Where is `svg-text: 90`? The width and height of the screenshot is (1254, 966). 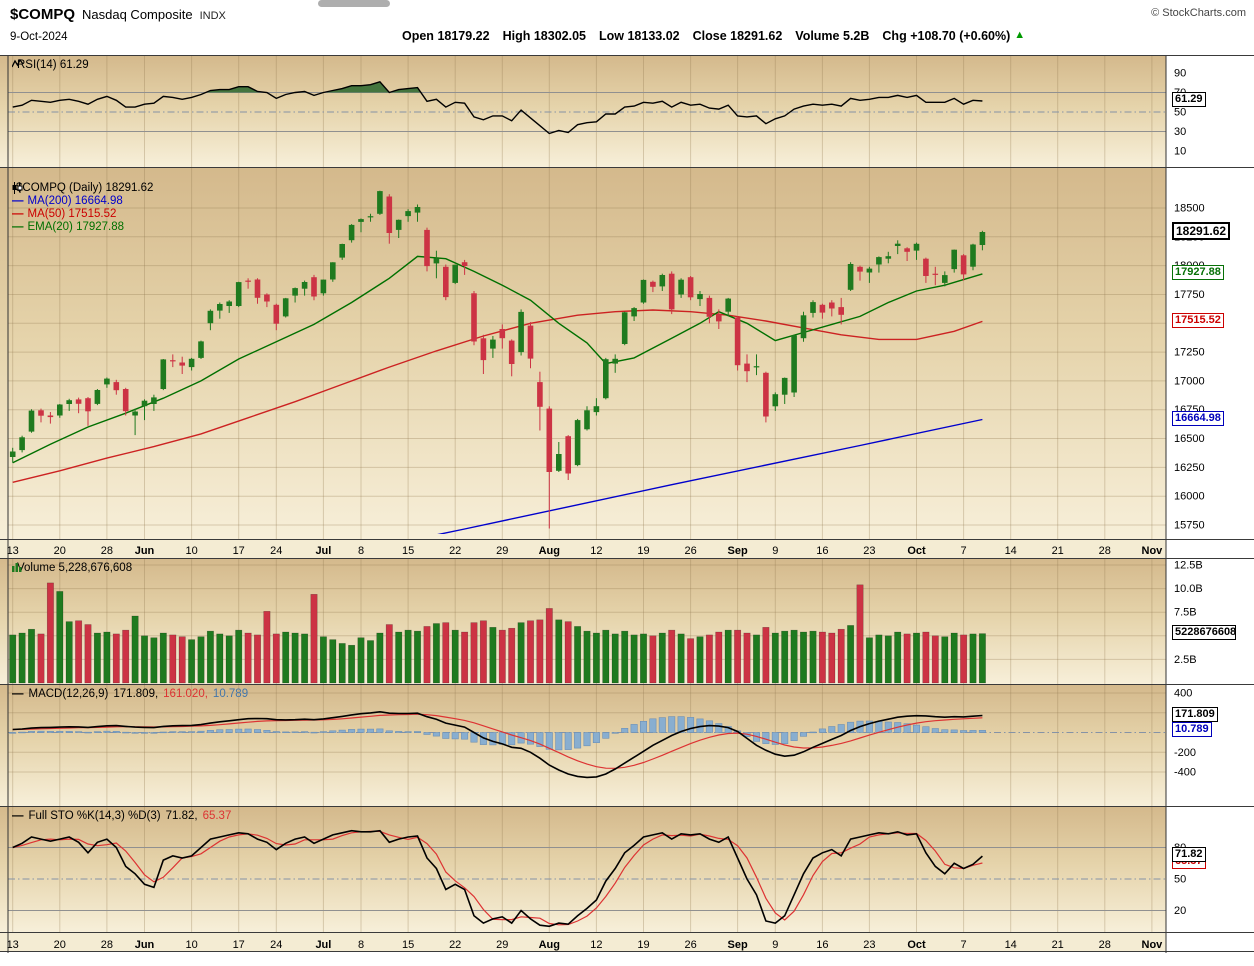
svg-text: 90 is located at coordinates (1180, 74).